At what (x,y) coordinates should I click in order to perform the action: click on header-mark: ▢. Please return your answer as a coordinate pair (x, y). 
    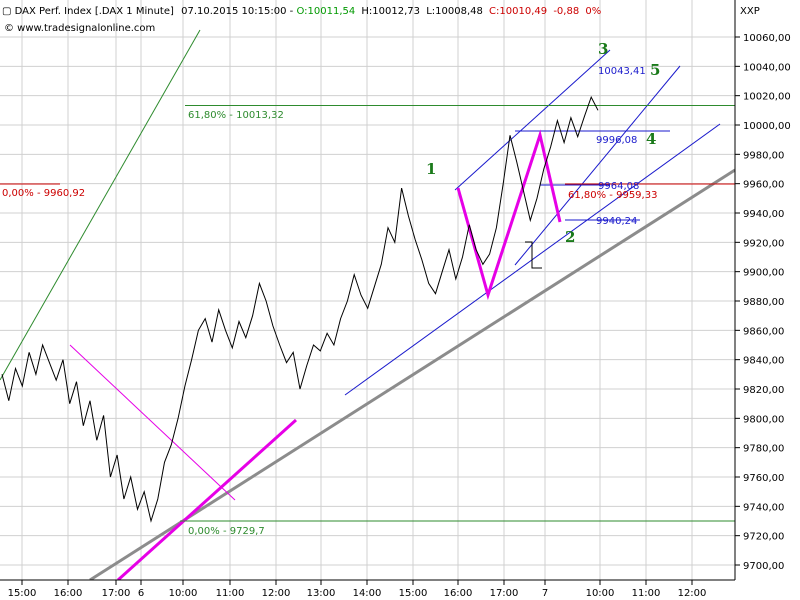
    Looking at the image, I should click on (8, 11).